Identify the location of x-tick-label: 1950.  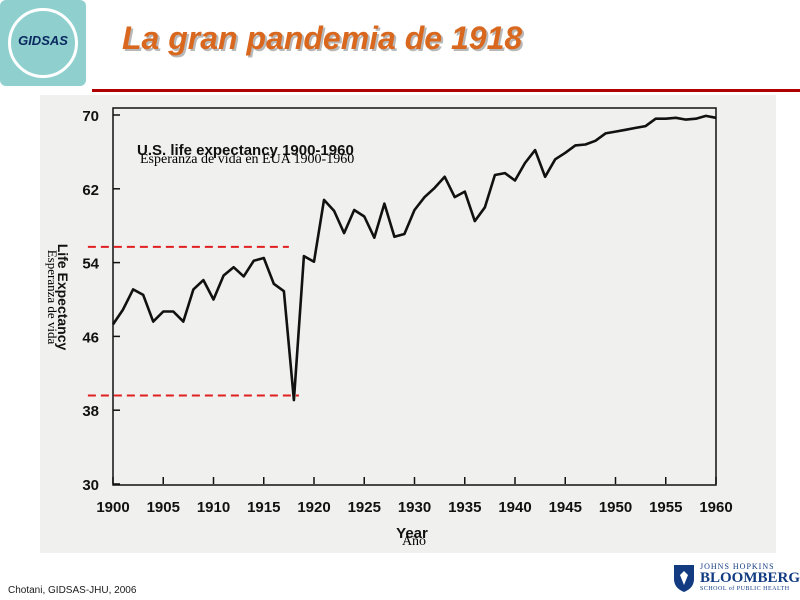
(615, 507).